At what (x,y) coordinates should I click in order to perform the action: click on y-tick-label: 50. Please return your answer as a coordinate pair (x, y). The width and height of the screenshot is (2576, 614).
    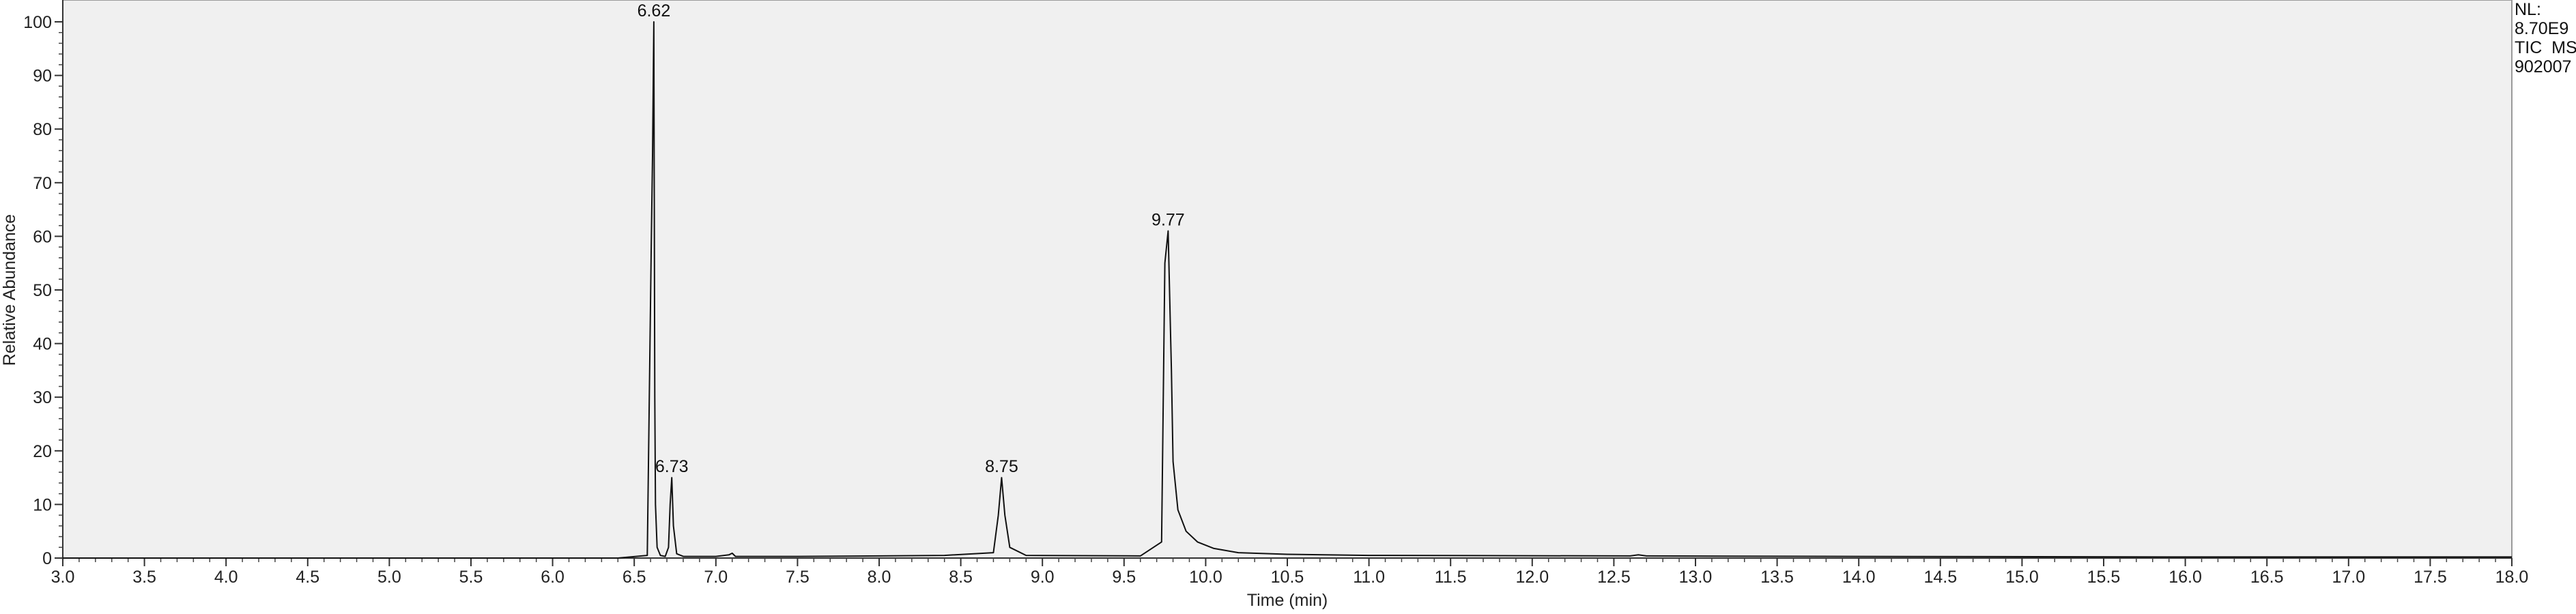
    Looking at the image, I should click on (42, 290).